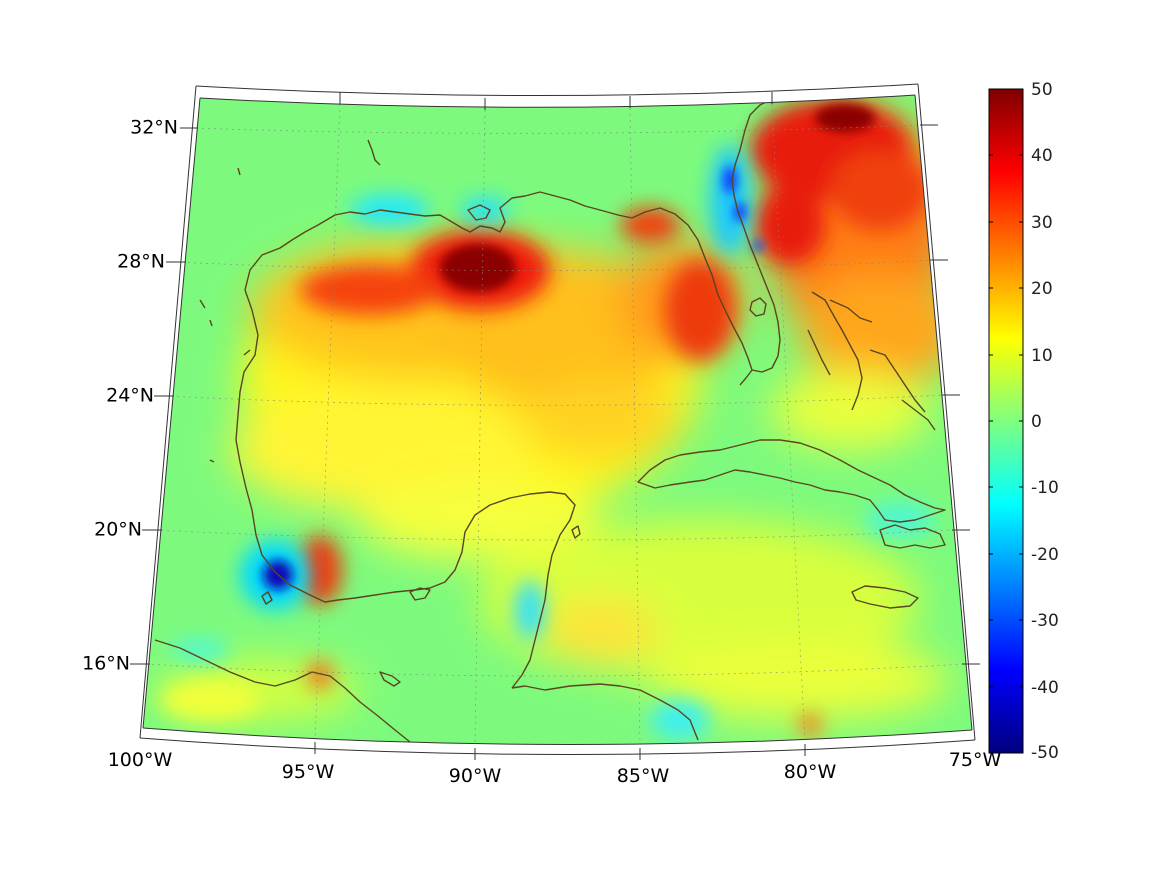 The height and width of the screenshot is (875, 1167). What do you see at coordinates (1042, 289) in the screenshot?
I see `colorbar-tick-20: 20` at bounding box center [1042, 289].